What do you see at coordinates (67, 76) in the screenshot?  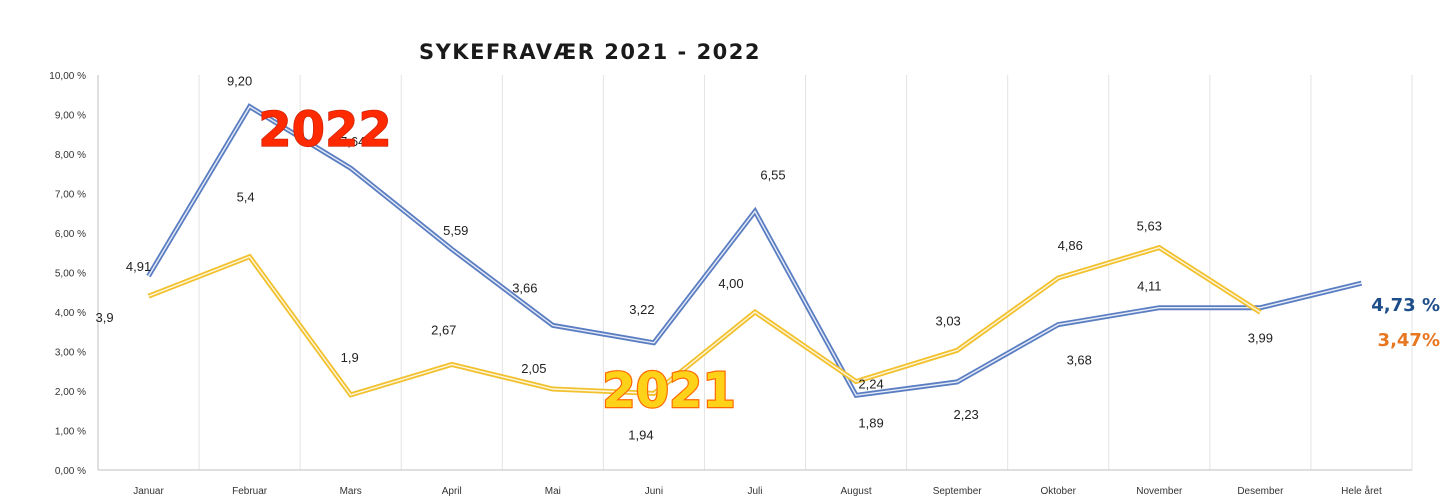 I see `y-tick-label: 10,00 %` at bounding box center [67, 76].